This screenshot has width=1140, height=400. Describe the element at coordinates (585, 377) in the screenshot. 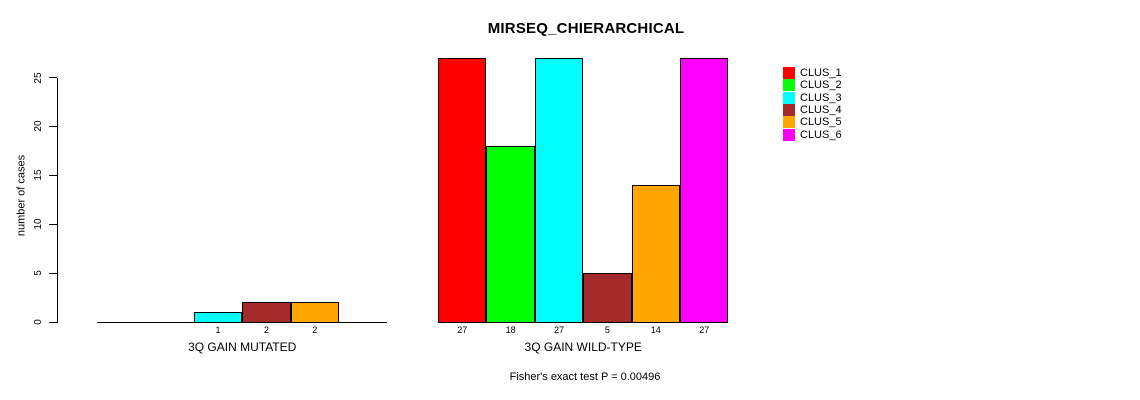

I see `footnote-pvalue: Fisher's exact test P = 0.00496` at that location.